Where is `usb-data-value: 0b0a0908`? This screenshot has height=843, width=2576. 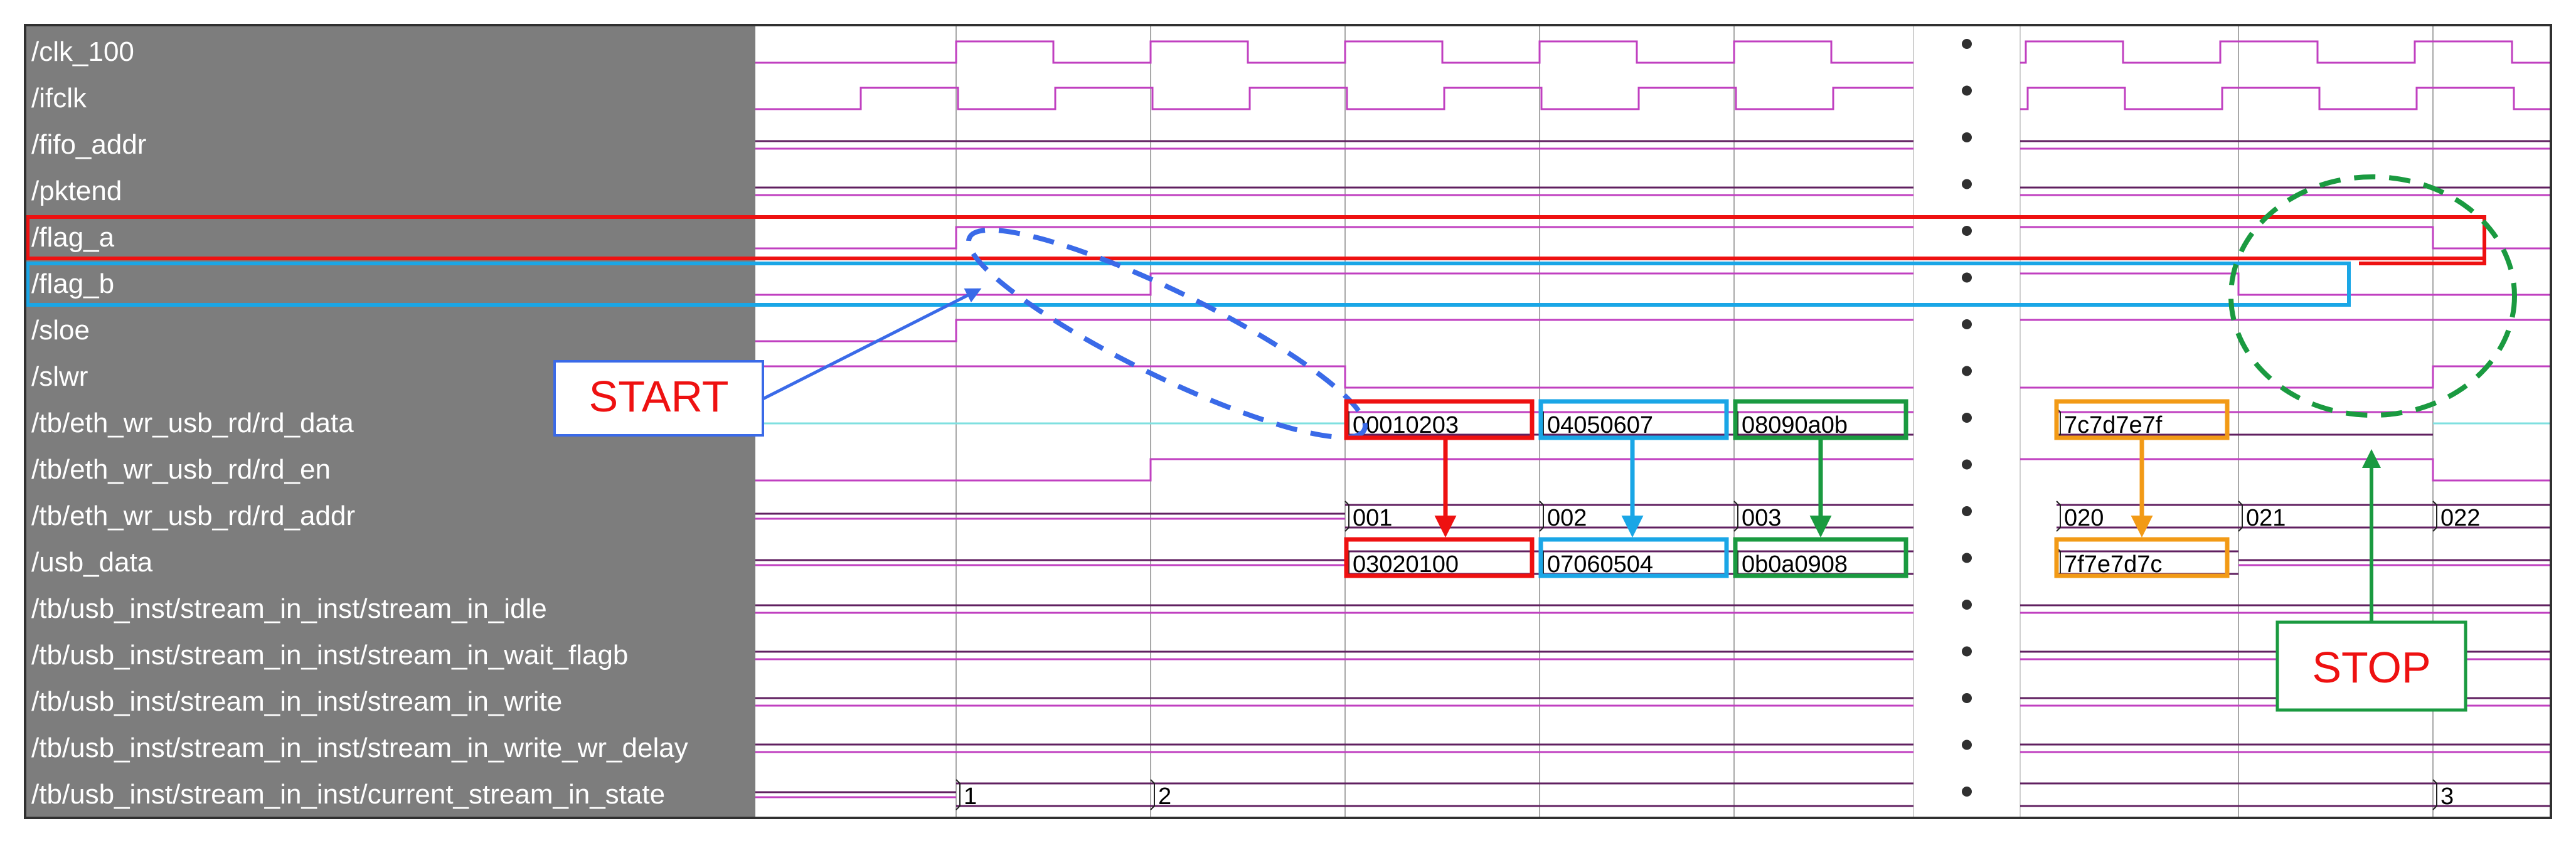 usb-data-value: 0b0a0908 is located at coordinates (1795, 565).